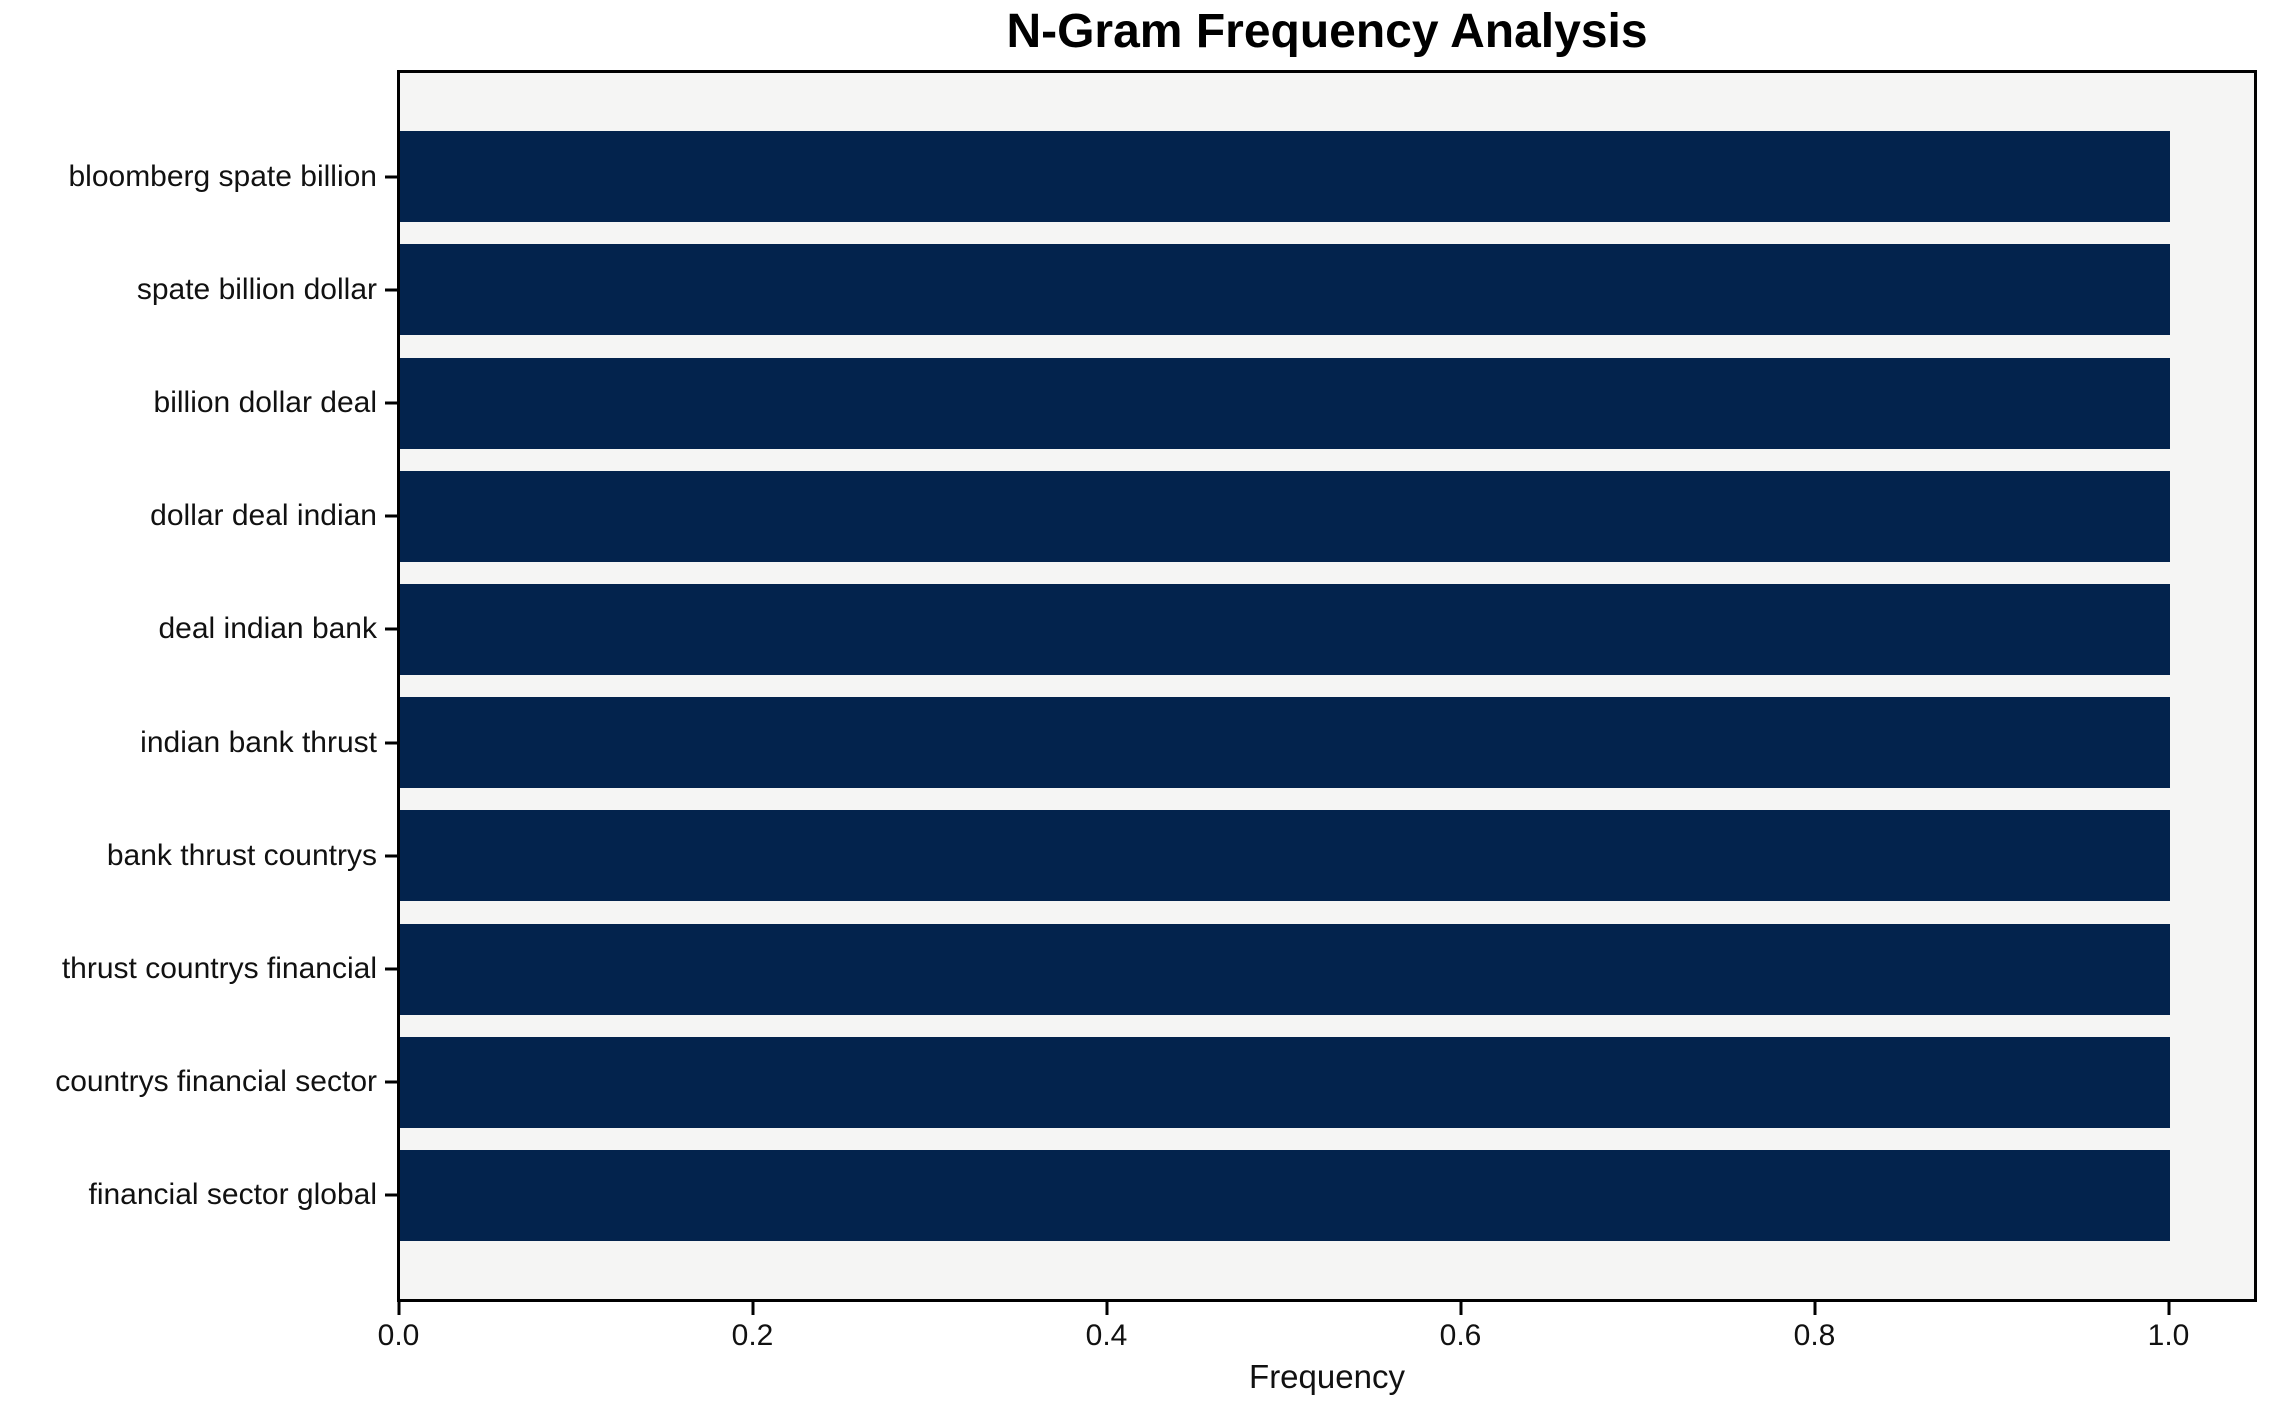 The height and width of the screenshot is (1414, 2276). I want to click on y-tick-label: bank thrust countrys, so click(241, 855).